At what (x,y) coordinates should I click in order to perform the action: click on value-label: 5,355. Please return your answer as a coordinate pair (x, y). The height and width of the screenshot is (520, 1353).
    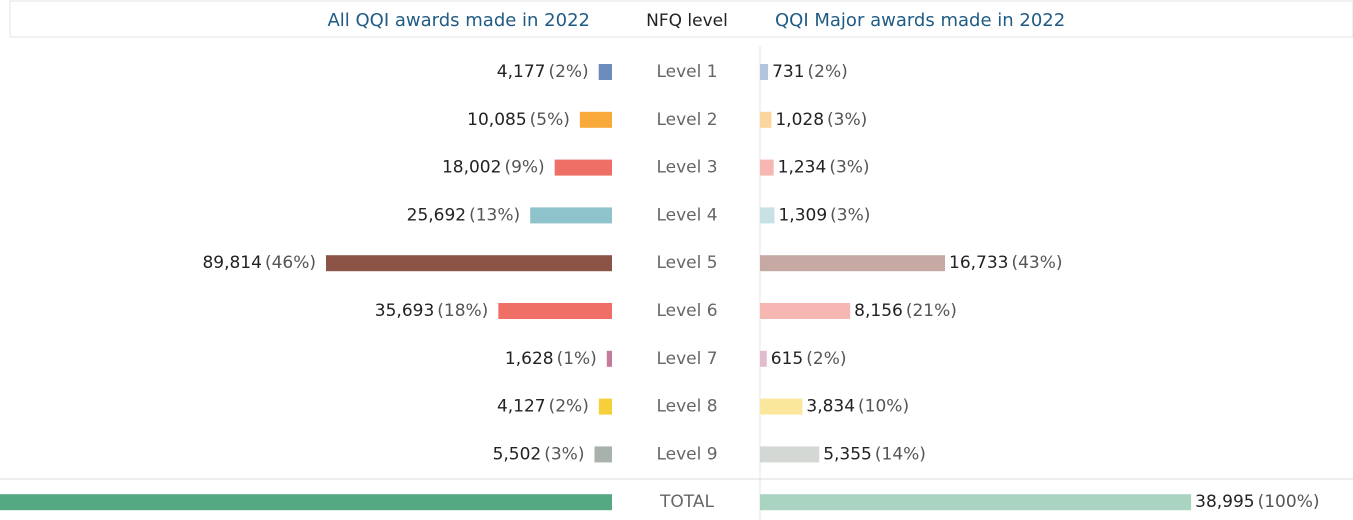
    Looking at the image, I should click on (847, 454).